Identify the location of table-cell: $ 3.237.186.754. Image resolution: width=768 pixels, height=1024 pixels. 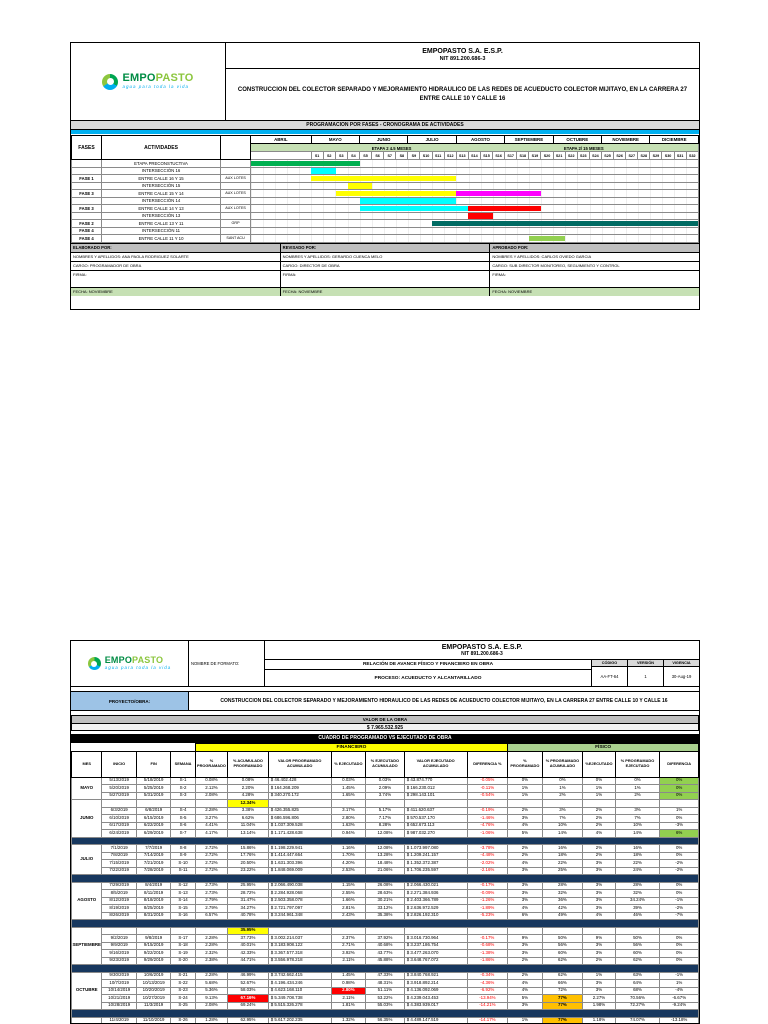
(435, 945).